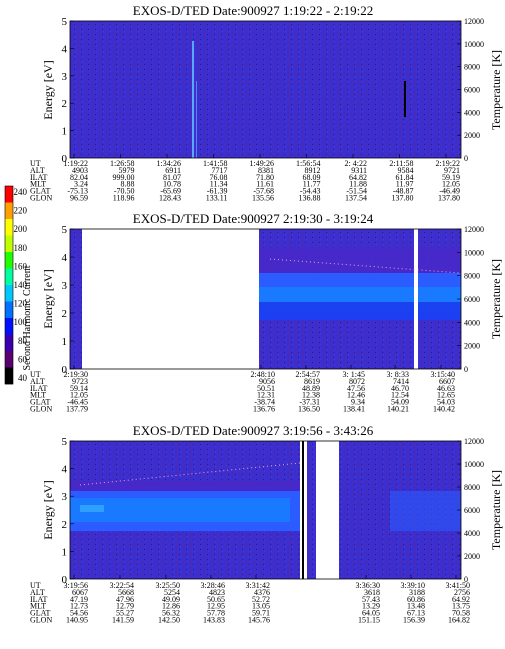 This screenshot has height=649, width=505. Describe the element at coordinates (124, 191) in the screenshot. I see `ephemeris-cell: -70.50` at that location.